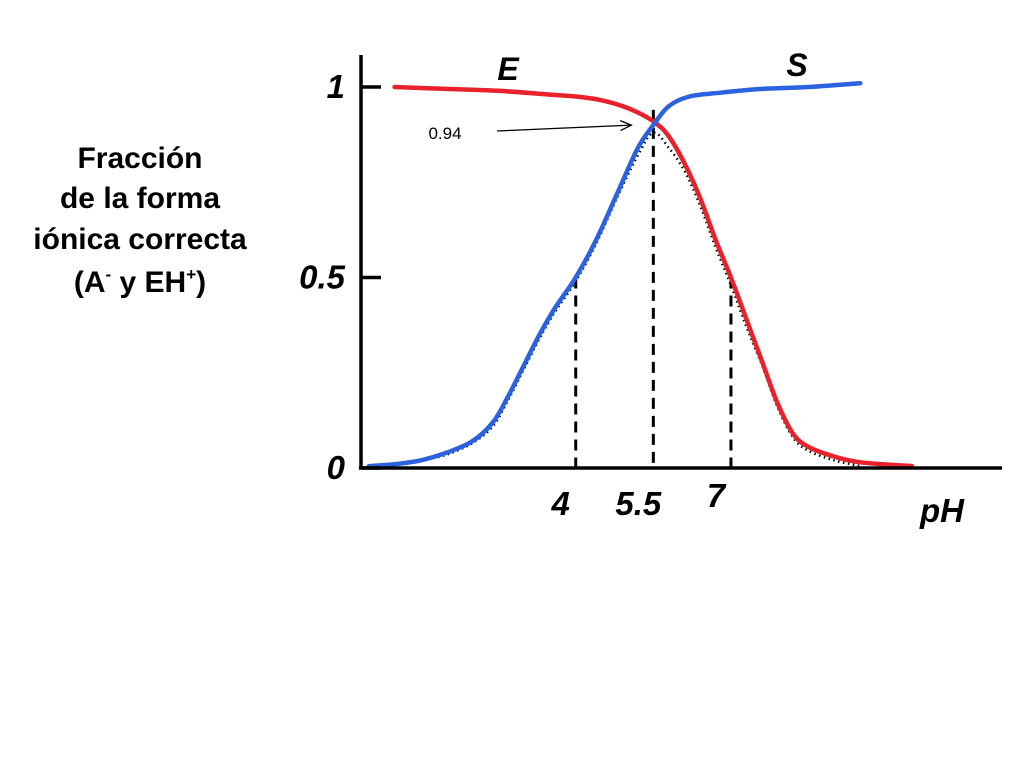 The height and width of the screenshot is (768, 1024). Describe the element at coordinates (717, 495) in the screenshot. I see `x-tick-label-2: 7` at that location.